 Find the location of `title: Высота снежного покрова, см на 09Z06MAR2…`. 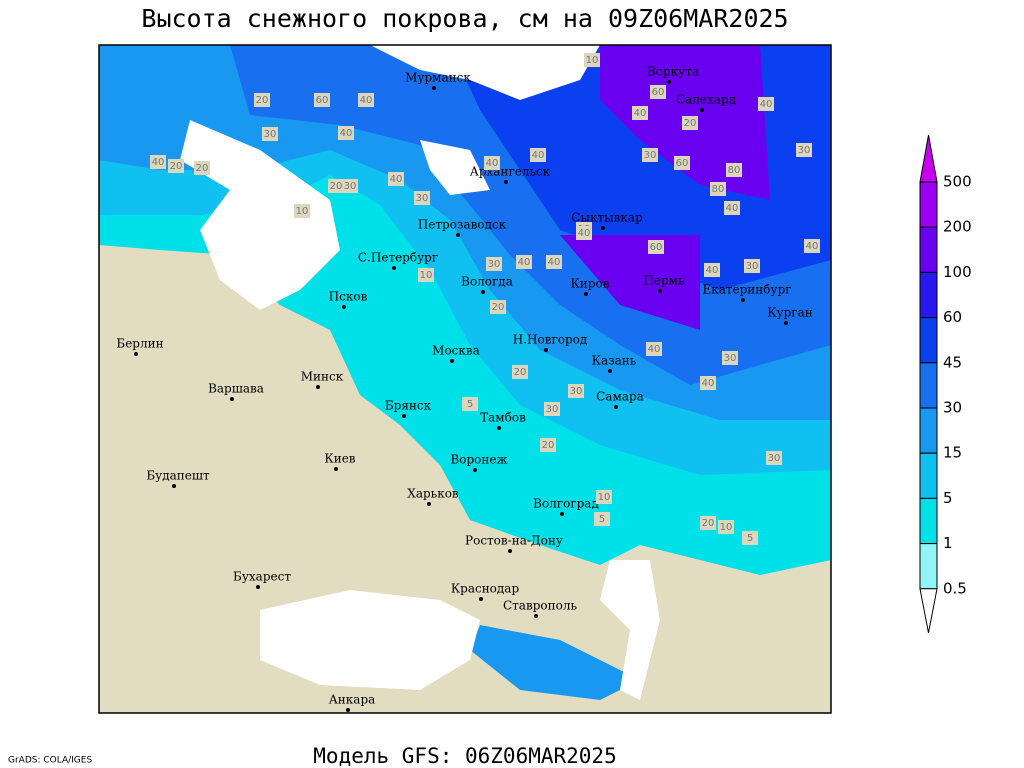

title: Высота снежного покрова, см на 09Z06MAR2… is located at coordinates (464, 18).